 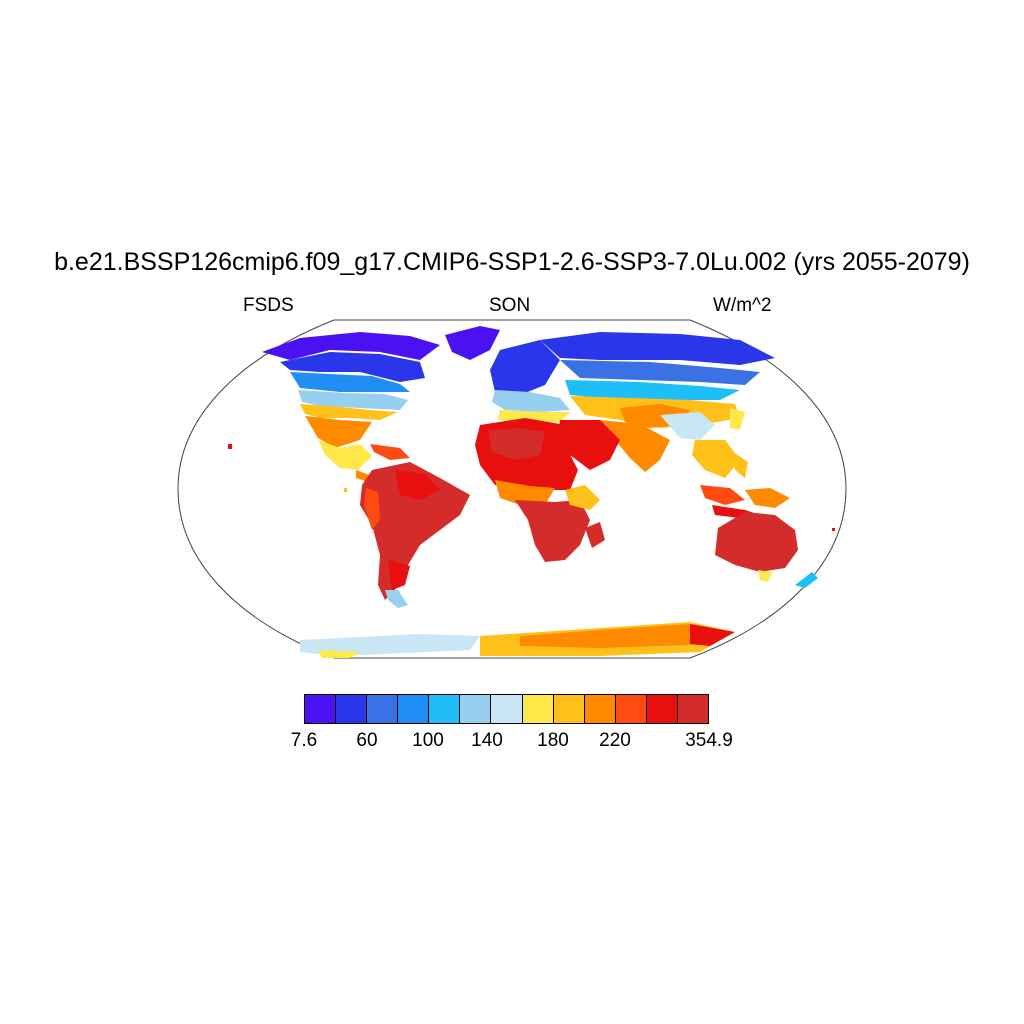 I want to click on variable-label: FSDS, so click(x=268, y=305).